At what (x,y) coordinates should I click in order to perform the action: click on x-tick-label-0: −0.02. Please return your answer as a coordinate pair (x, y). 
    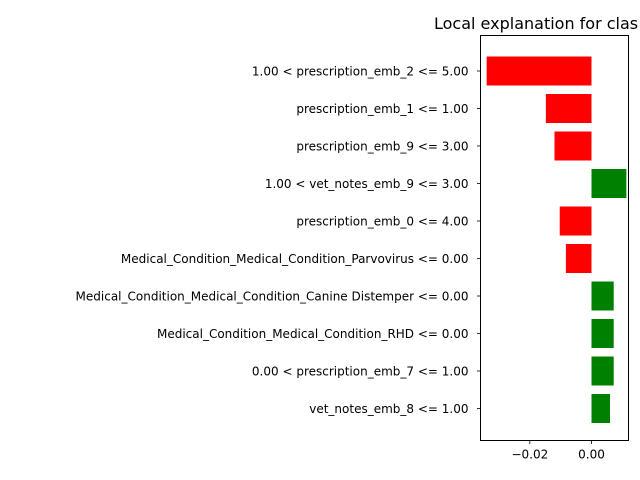
    Looking at the image, I should click on (529, 455).